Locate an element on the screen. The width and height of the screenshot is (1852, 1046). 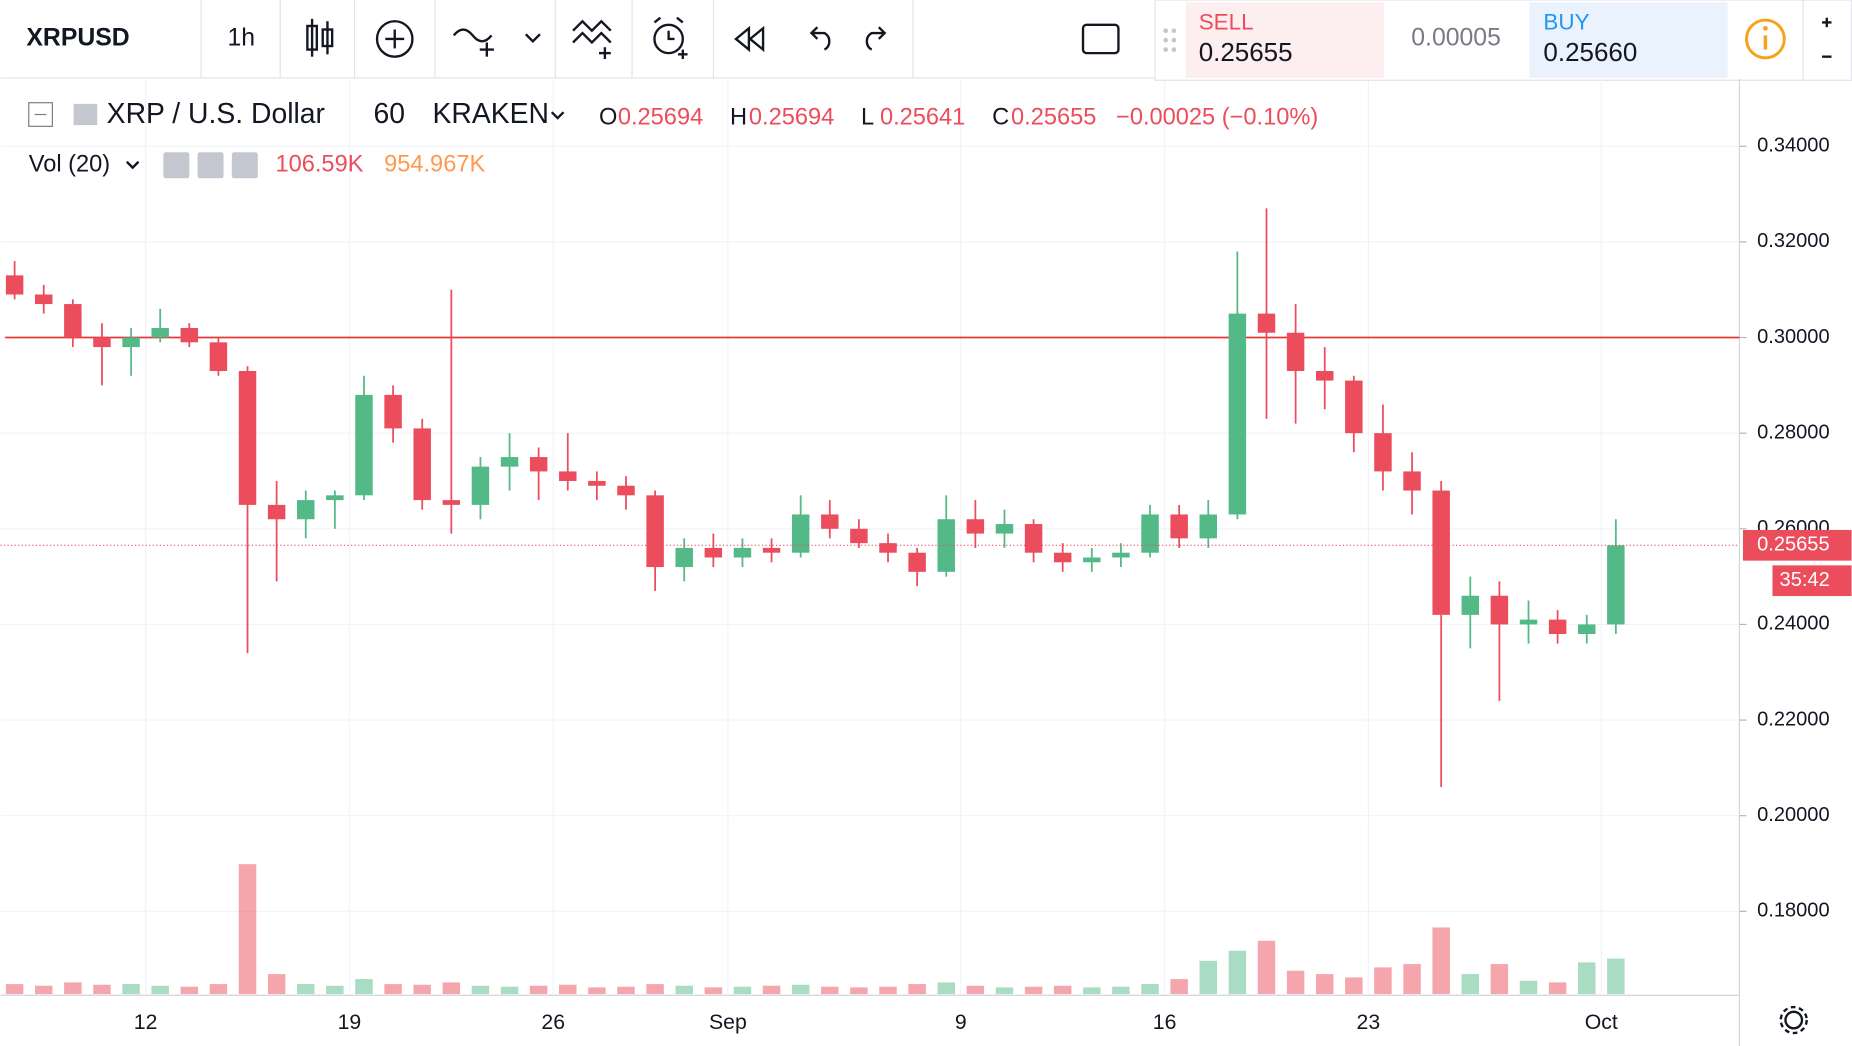
undo-icon is located at coordinates (820, 38).